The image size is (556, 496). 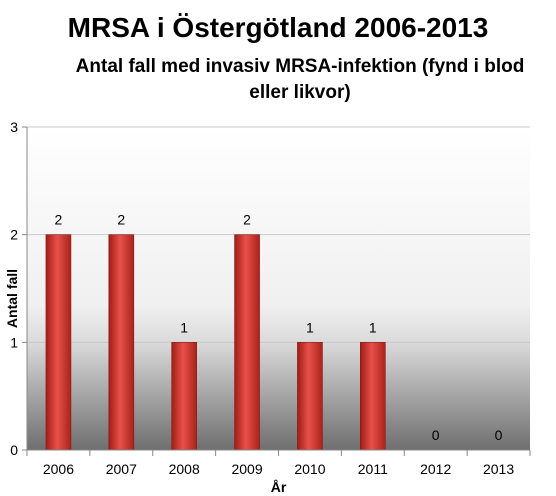 I want to click on data-label-2010: 1, so click(x=310, y=327).